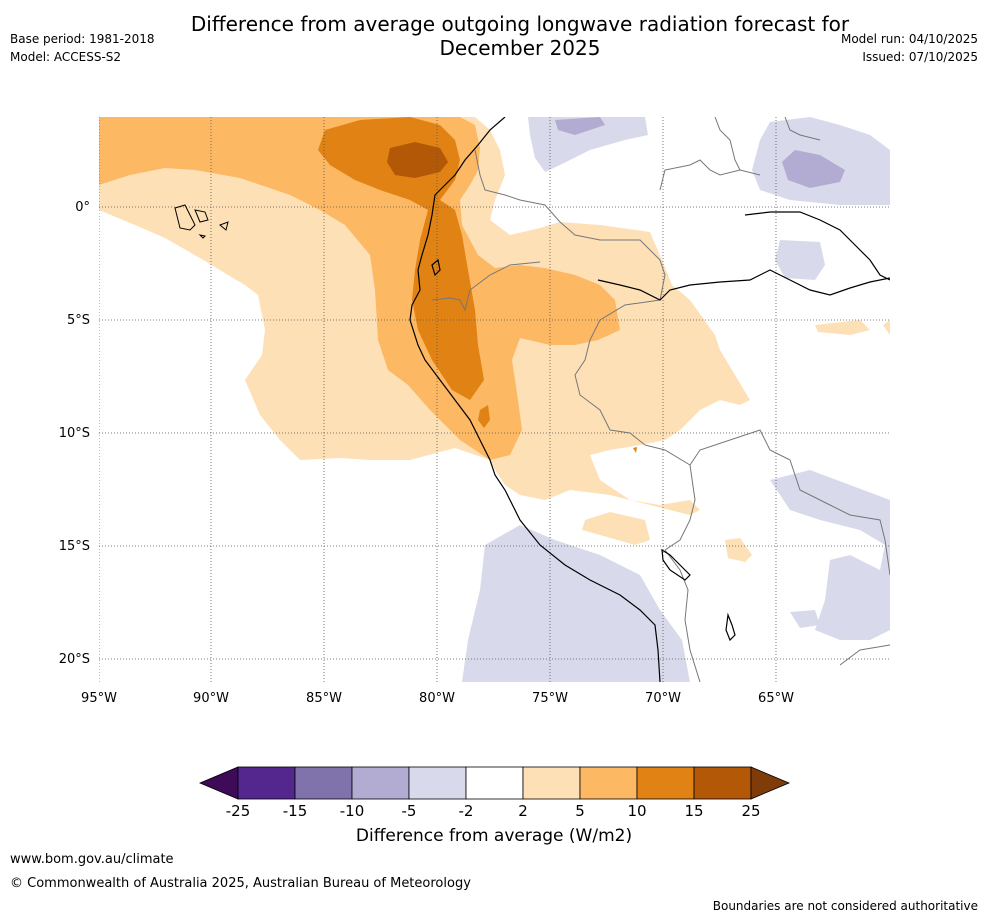 The image size is (988, 919). Describe the element at coordinates (185, 217) in the screenshot. I see `galapagos-island-isabela` at that location.